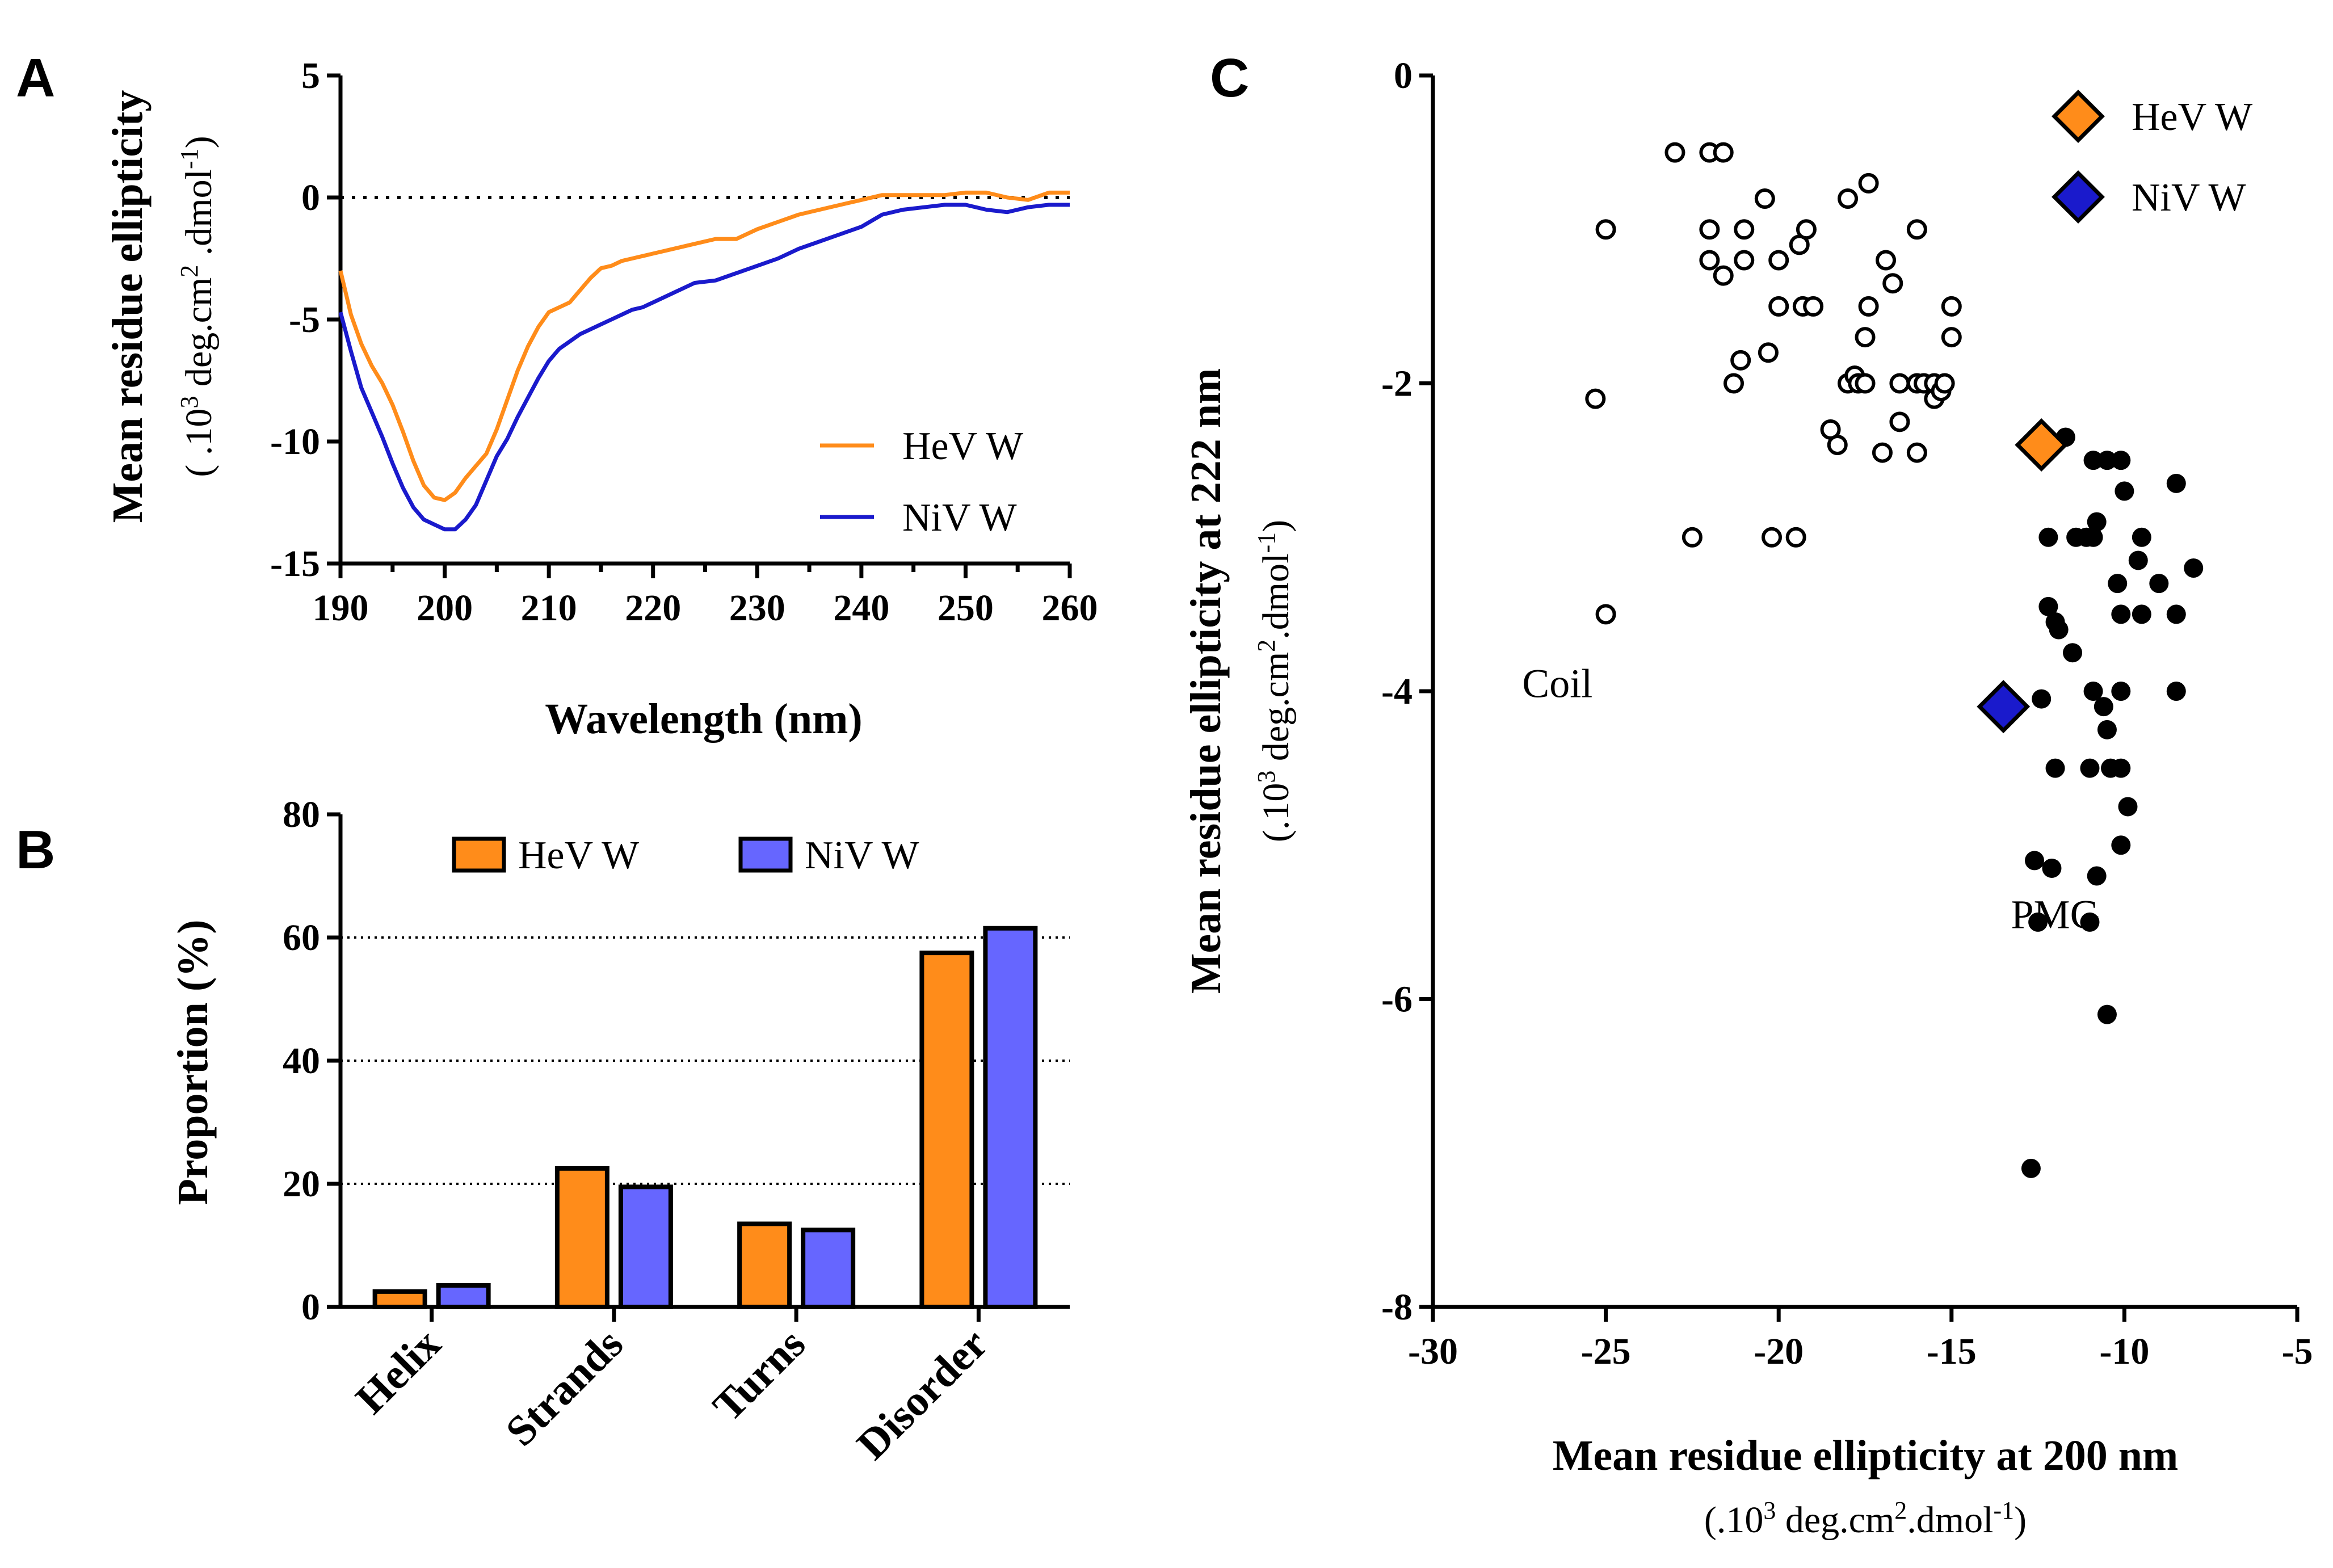 This screenshot has width=2333, height=1568. Describe the element at coordinates (966, 608) in the screenshot. I see `x-tick-label: 250` at that location.